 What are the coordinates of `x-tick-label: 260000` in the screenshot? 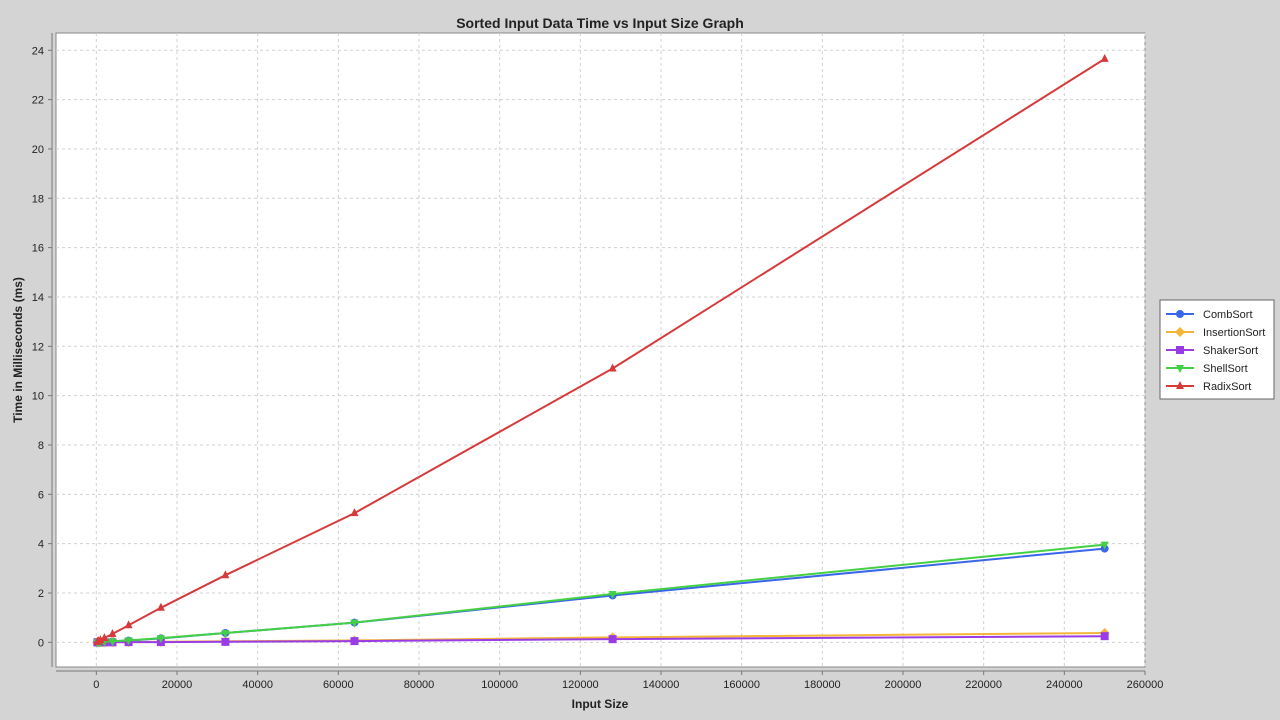 It's located at (1145, 685).